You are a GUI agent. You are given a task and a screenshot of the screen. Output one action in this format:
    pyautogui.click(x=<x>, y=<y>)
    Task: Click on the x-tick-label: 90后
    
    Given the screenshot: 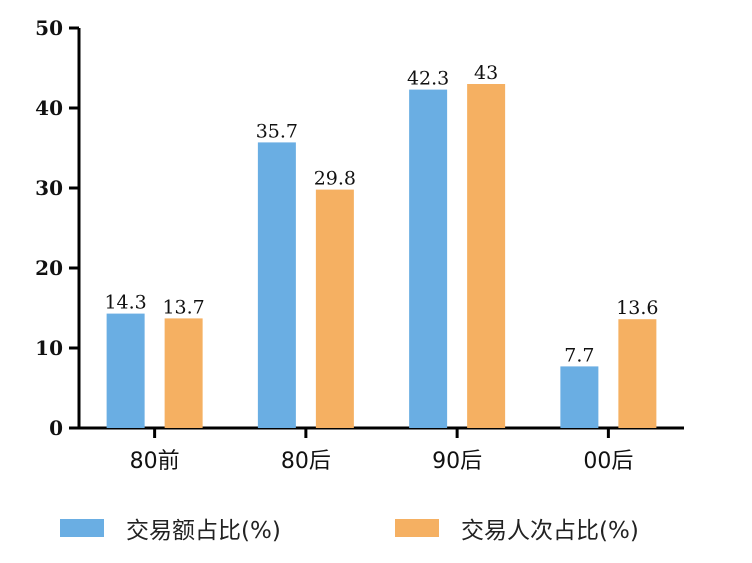 What is the action you would take?
    pyautogui.click(x=457, y=461)
    